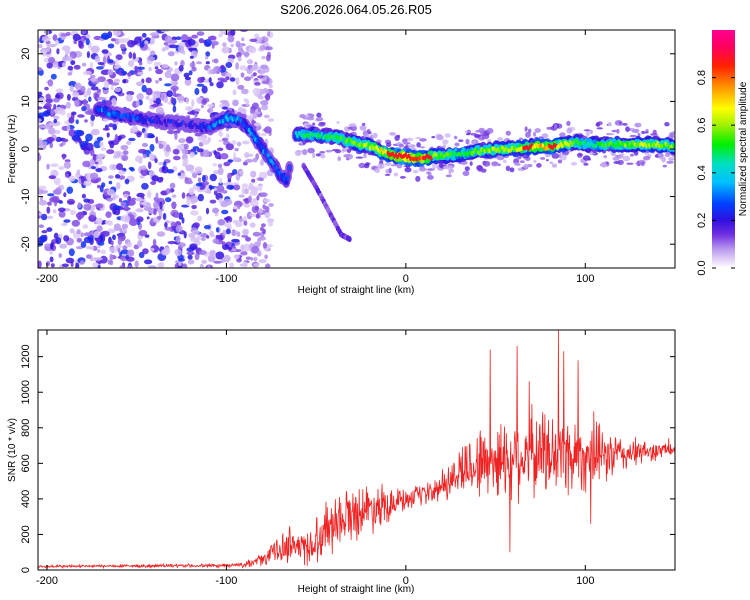 The image size is (750, 600). Describe the element at coordinates (26, 244) in the screenshot. I see `spectrogram-y-tick-label: -20` at that location.